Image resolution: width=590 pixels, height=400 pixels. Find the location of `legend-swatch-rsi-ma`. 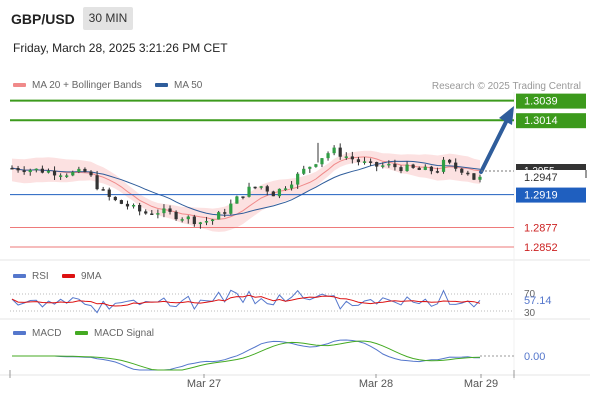

legend-swatch-rsi-ma is located at coordinates (68, 276).